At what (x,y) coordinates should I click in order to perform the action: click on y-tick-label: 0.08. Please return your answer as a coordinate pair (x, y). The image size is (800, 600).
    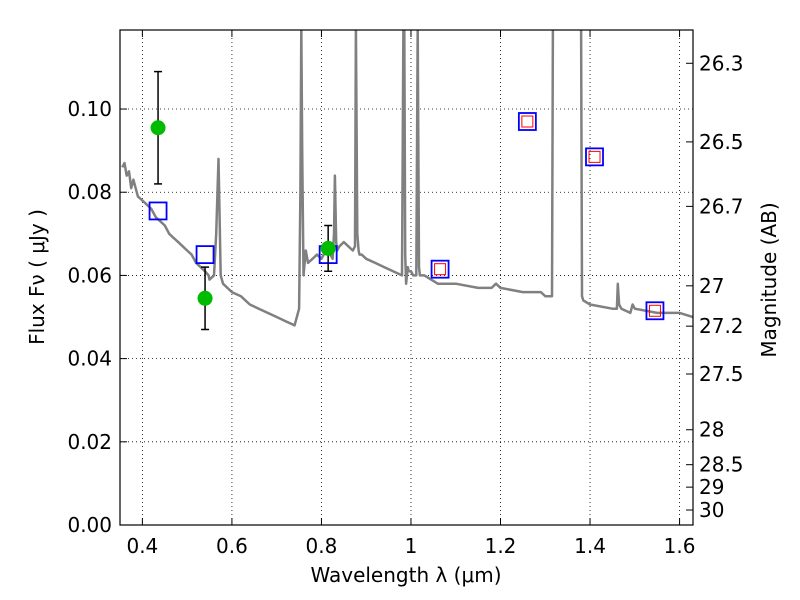
    Looking at the image, I should click on (89, 192).